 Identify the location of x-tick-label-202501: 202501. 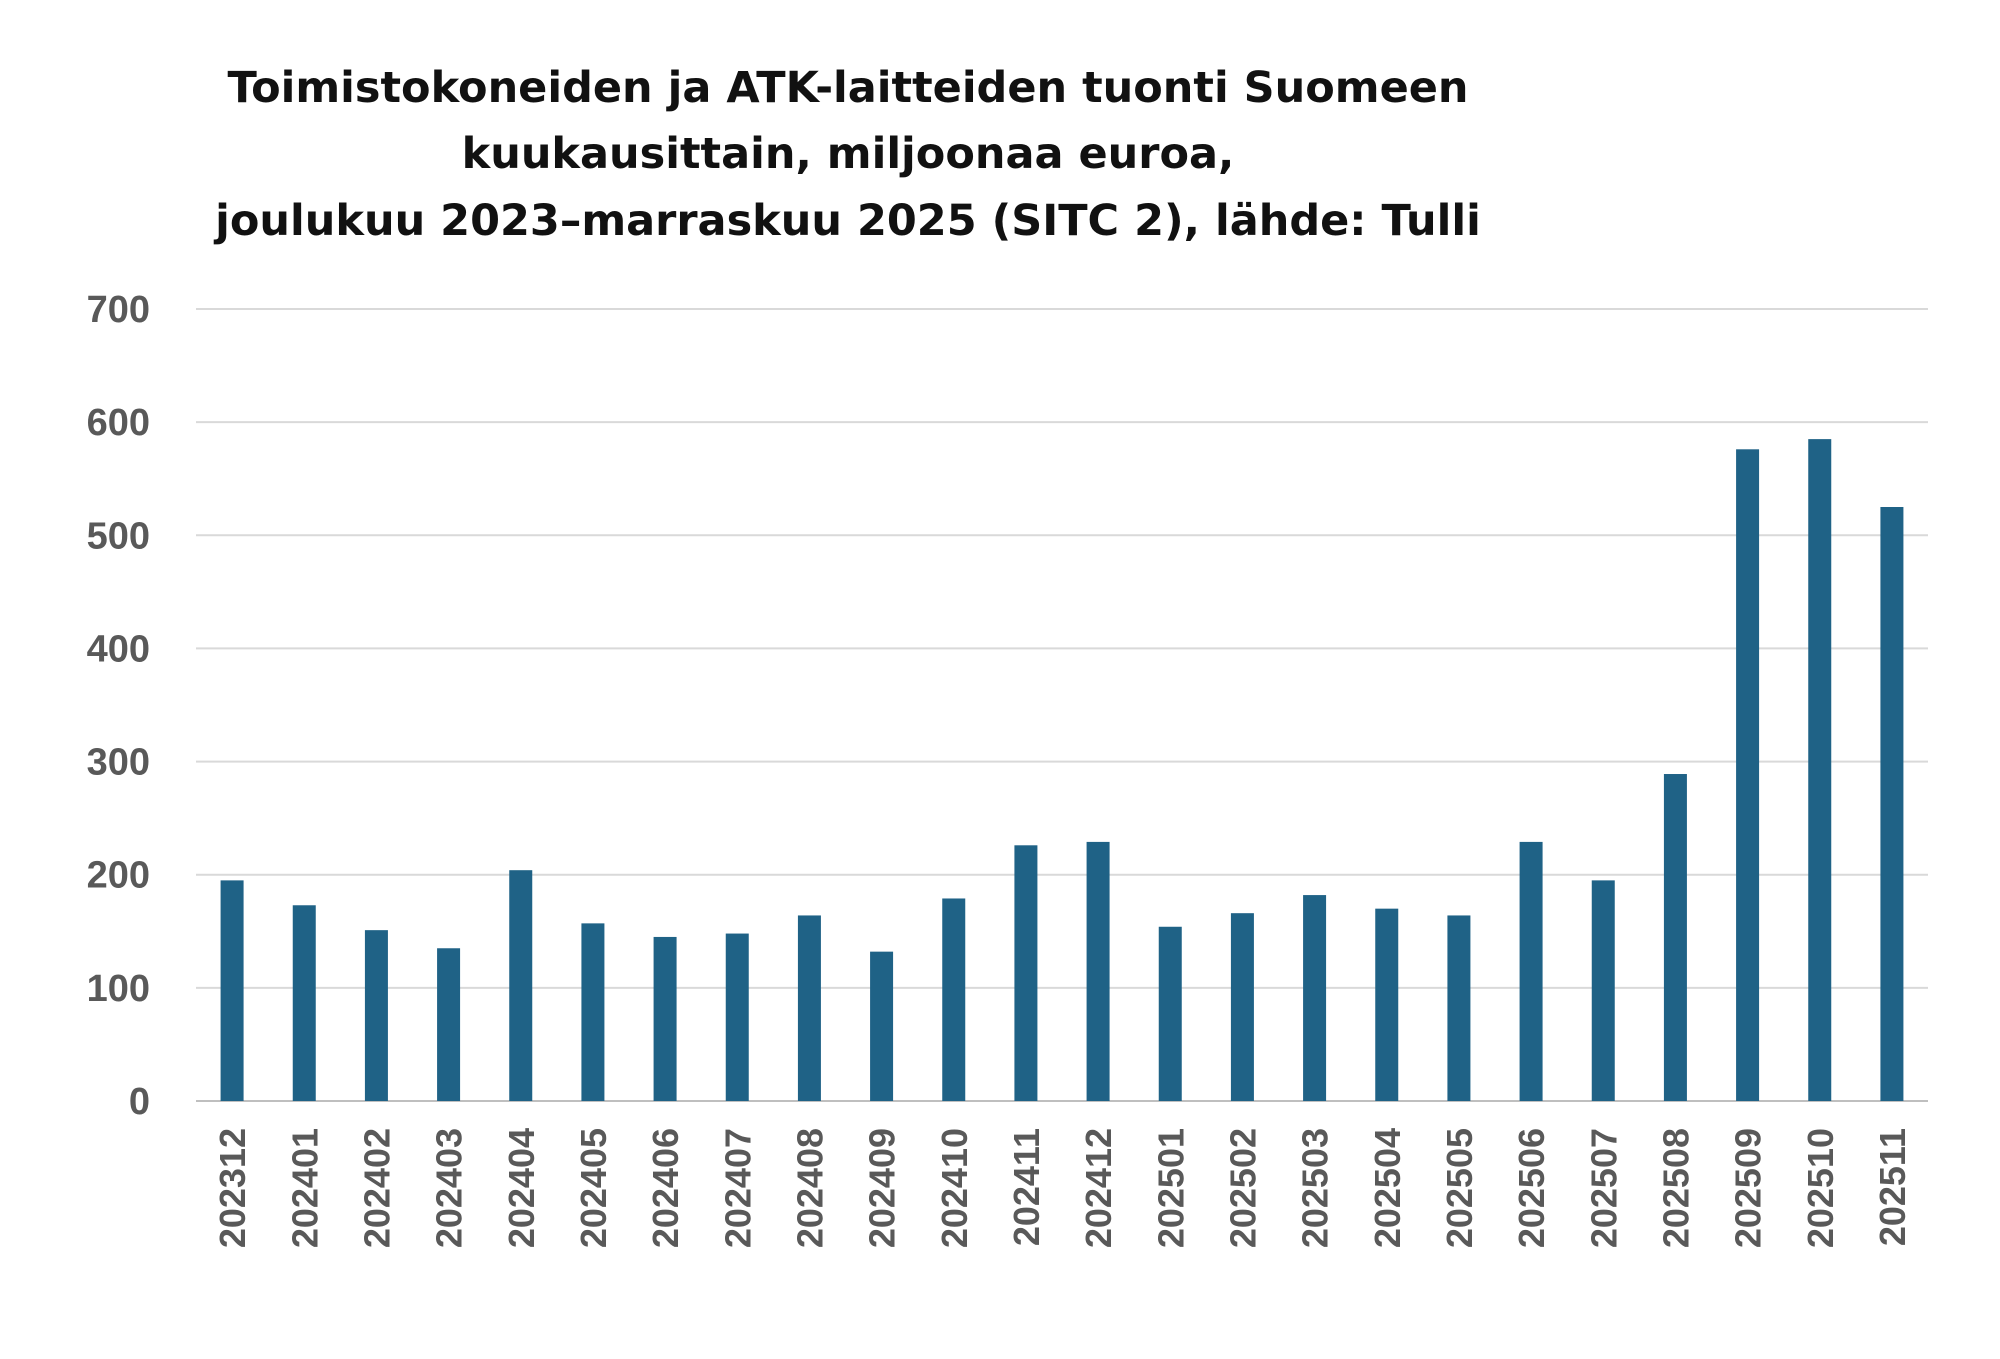
(1170, 1188).